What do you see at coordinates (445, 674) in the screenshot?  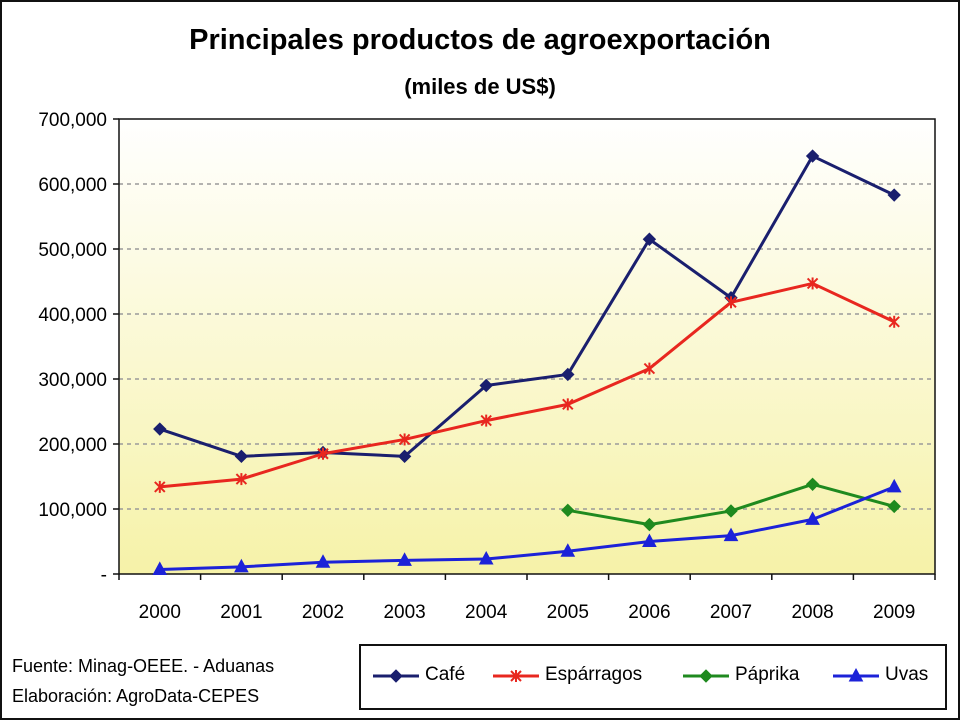 I see `legend-label-cafe: Café` at bounding box center [445, 674].